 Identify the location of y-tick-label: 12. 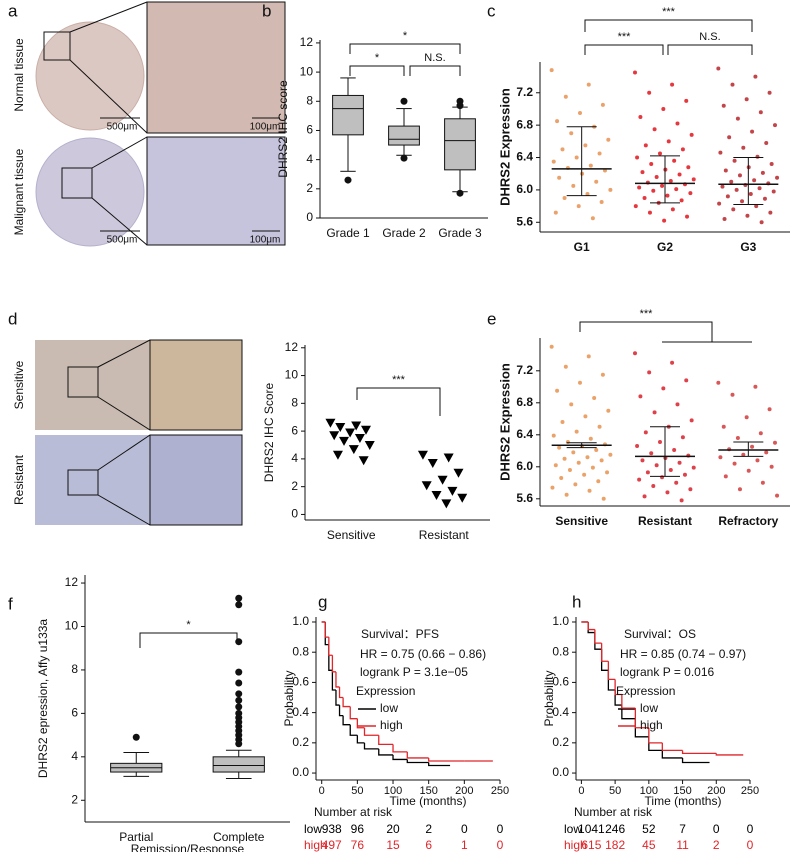
(72, 582).